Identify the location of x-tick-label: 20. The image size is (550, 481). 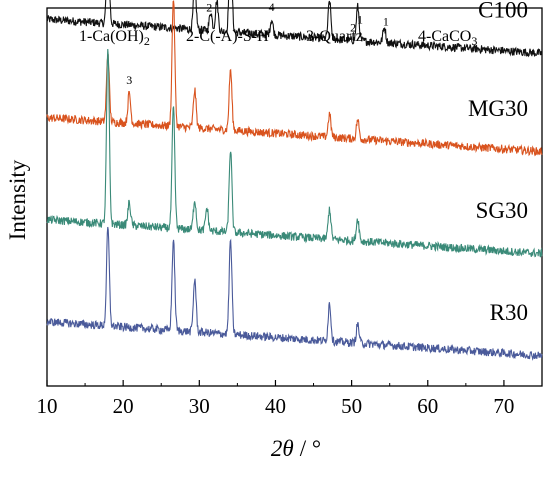
(123, 406).